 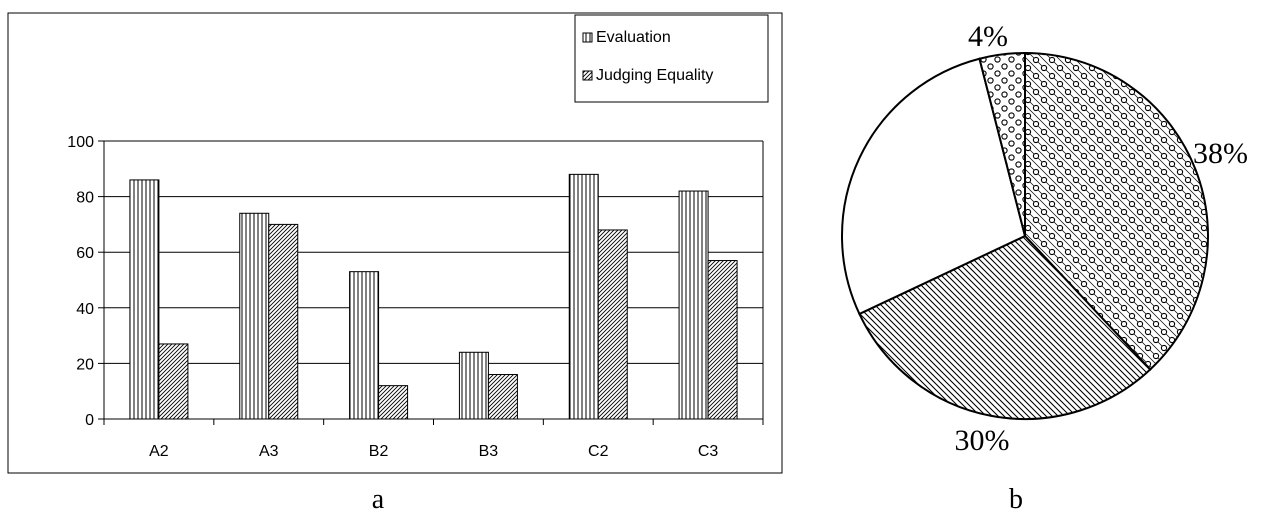 What do you see at coordinates (173, 381) in the screenshot?
I see `bar-judging-equality-a2` at bounding box center [173, 381].